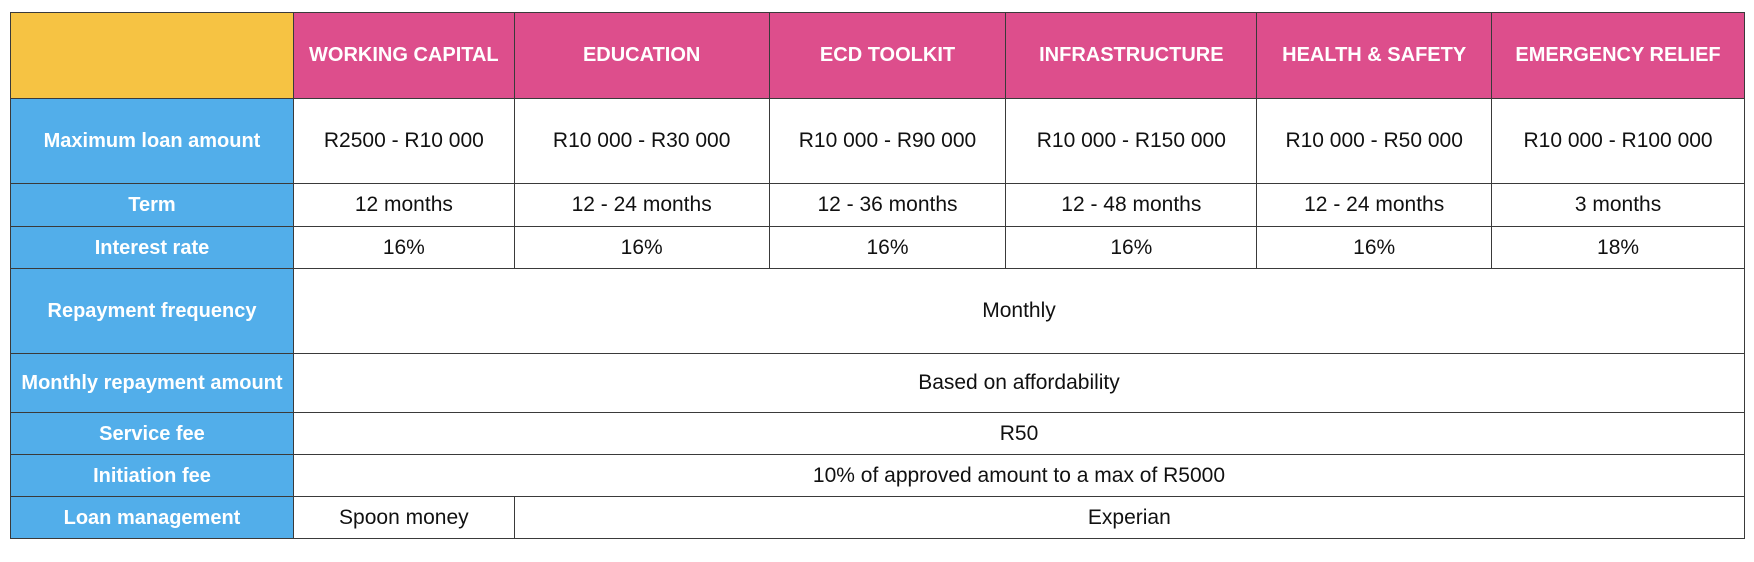 The width and height of the screenshot is (1754, 562). I want to click on table-cell: R10 000 - R50 000, so click(1374, 141).